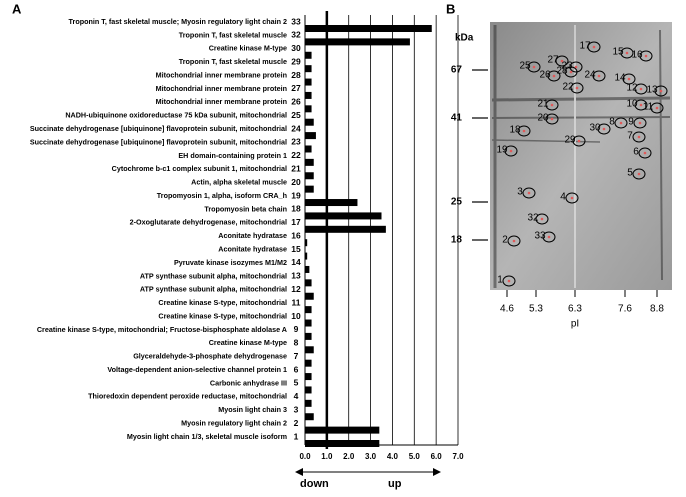 Image resolution: width=686 pixels, height=497 pixels. I want to click on spot-label: 21, so click(543, 104).